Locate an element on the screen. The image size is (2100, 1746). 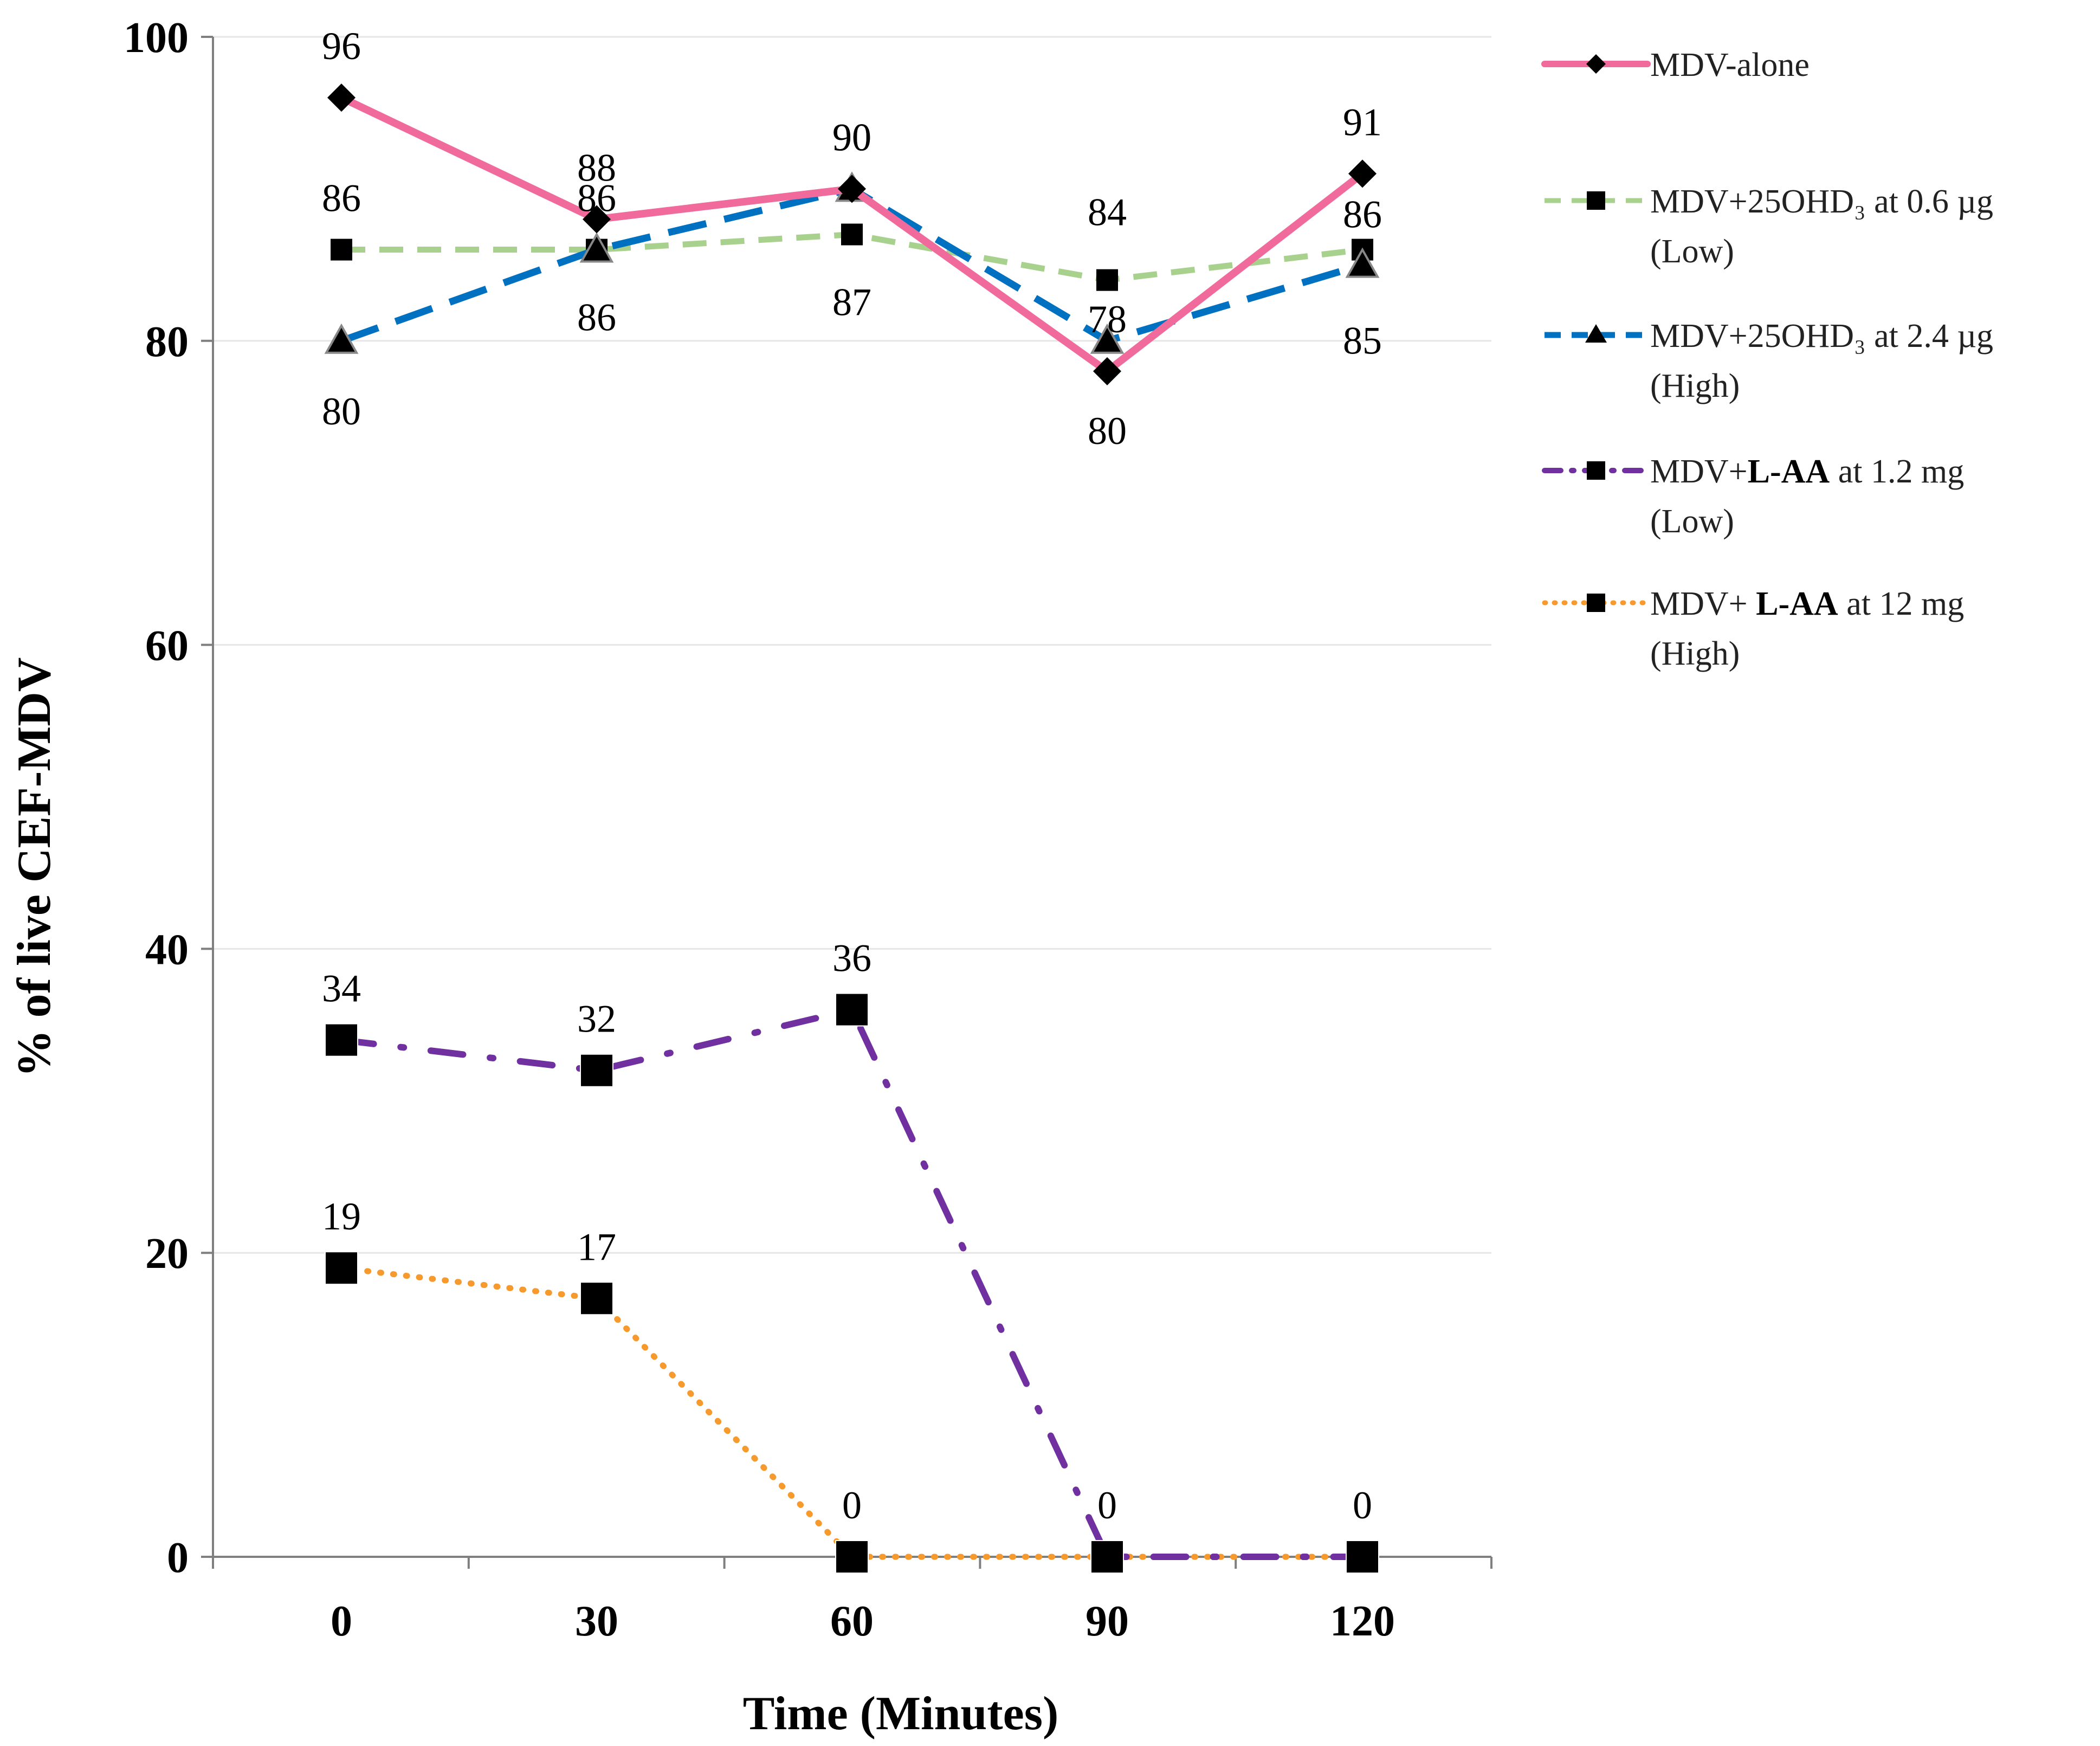
legend-diamond-marker is located at coordinates (1596, 64).